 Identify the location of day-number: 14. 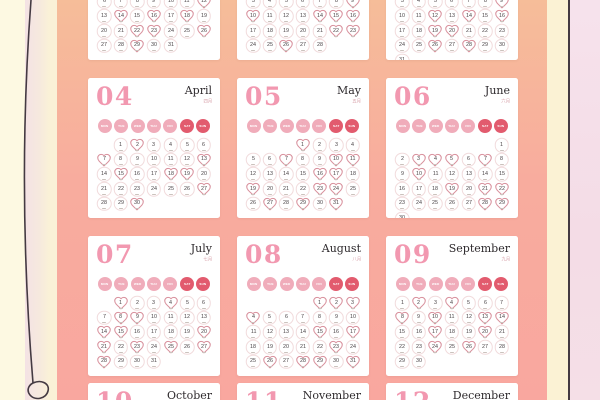
(319, 15).